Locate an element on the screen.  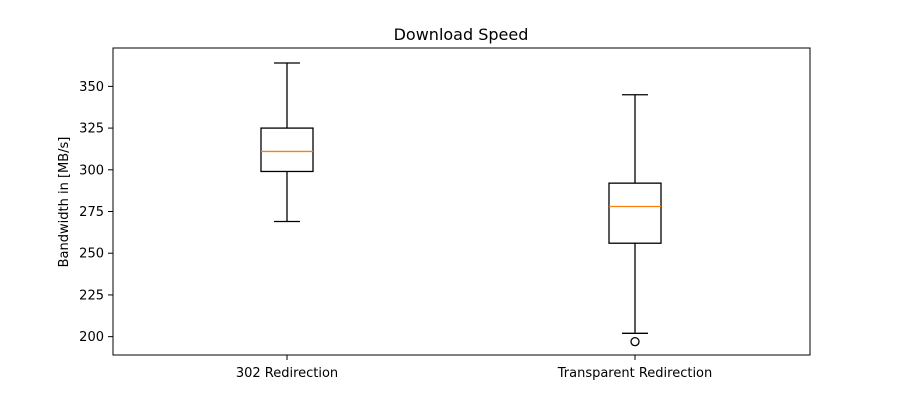
x-tick-label: 302 Redirection is located at coordinates (287, 373).